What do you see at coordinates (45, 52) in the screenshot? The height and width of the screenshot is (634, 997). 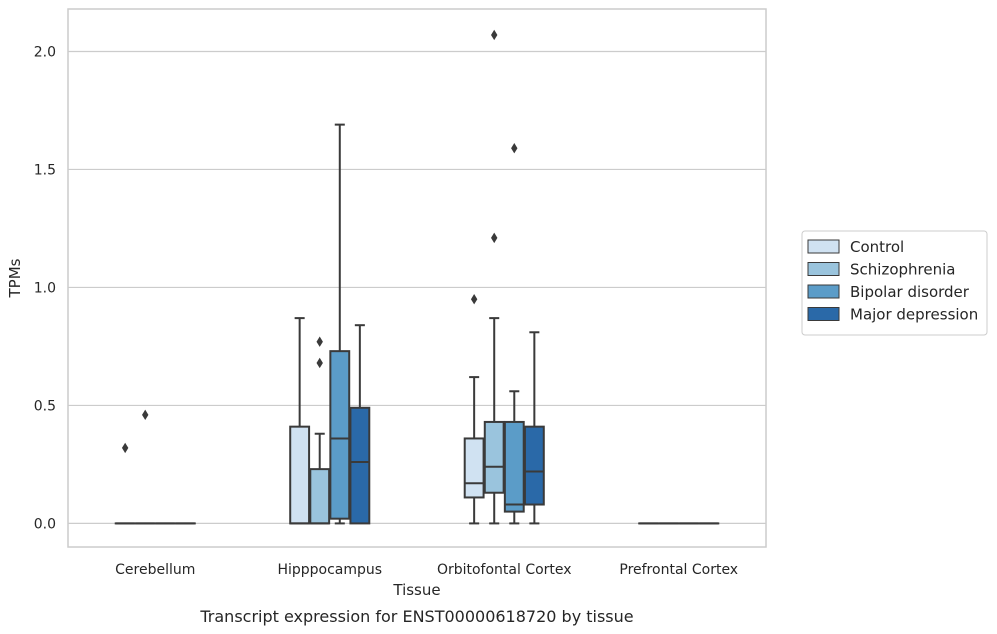 I see `y-tick-label: 2.0` at bounding box center [45, 52].